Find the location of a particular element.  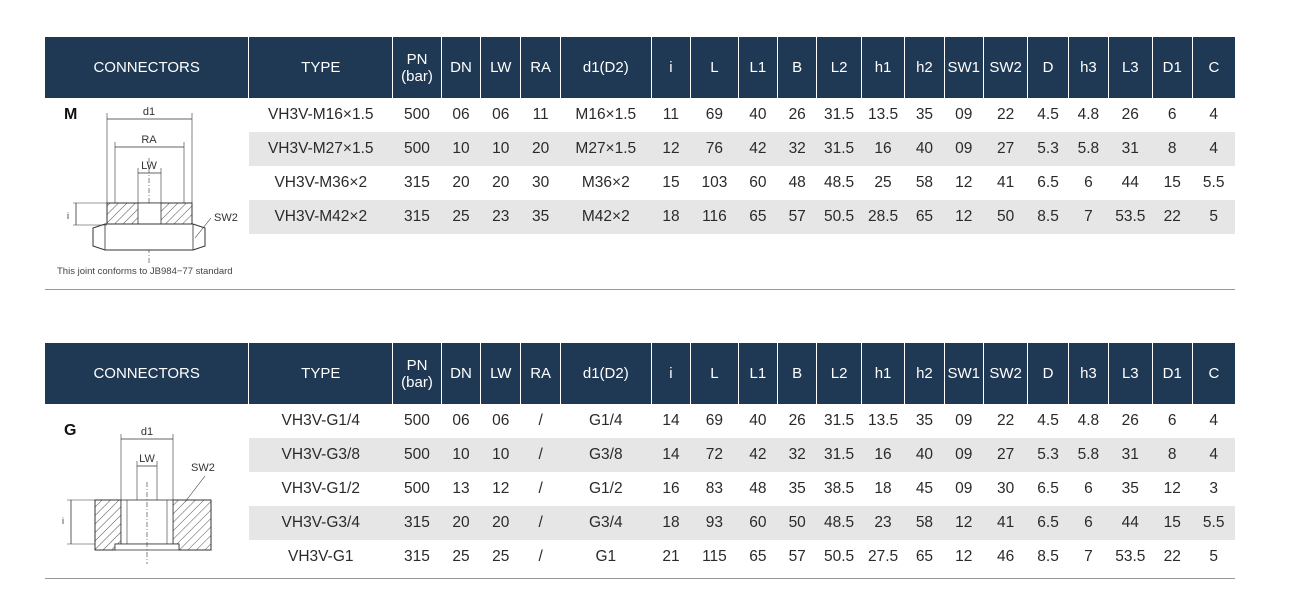

type-cell: VH3V-M42×2 is located at coordinates (320, 217).